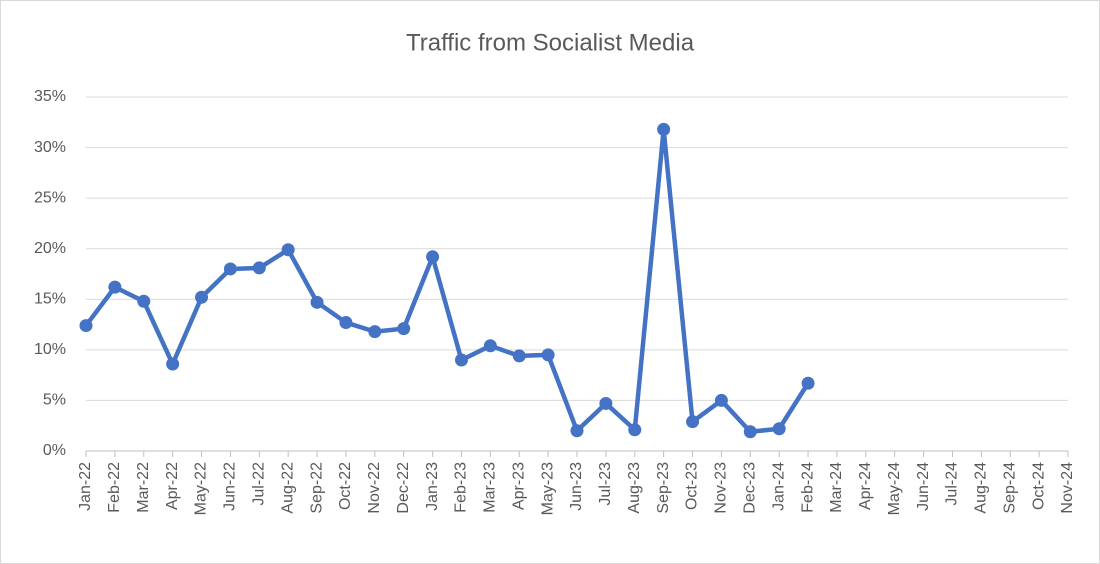  What do you see at coordinates (750, 488) in the screenshot?
I see `x-tick-label: Dec-23` at bounding box center [750, 488].